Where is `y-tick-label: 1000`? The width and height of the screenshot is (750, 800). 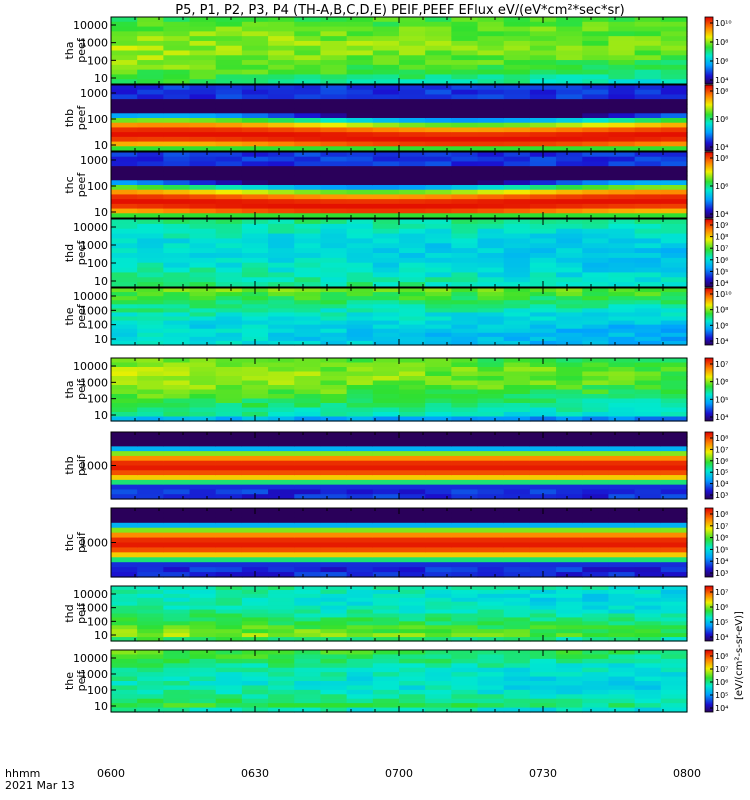
y-tick-label: 1000 is located at coordinates (94, 160).